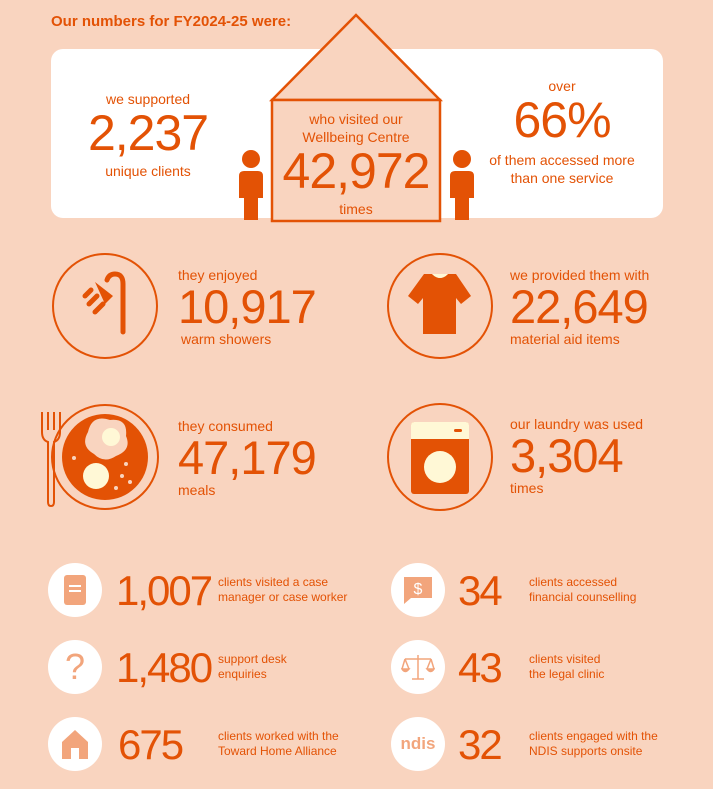 The width and height of the screenshot is (713, 789). What do you see at coordinates (242, 674) in the screenshot?
I see `stat-line2: enquiries` at bounding box center [242, 674].